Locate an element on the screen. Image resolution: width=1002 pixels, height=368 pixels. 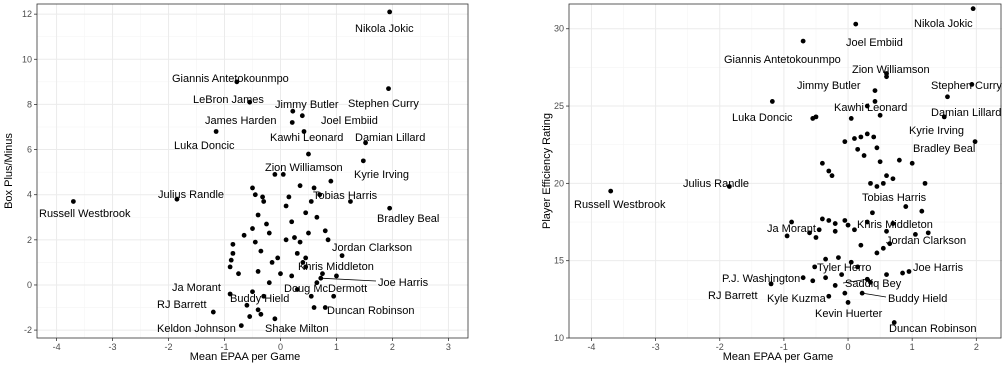
y-tick-label: -2 is located at coordinates (28, 330).